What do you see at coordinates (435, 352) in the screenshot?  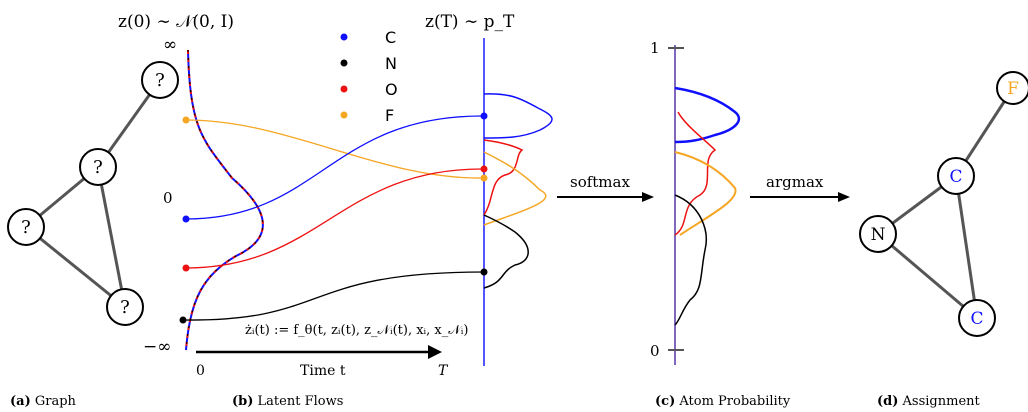 I see `time-axis-arrowhead` at bounding box center [435, 352].